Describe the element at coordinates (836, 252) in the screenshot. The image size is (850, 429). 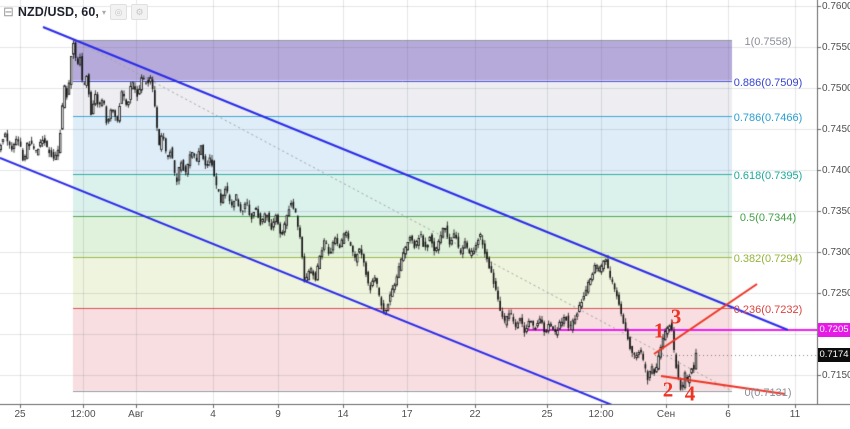
I see `price-tick-label: 0.7300` at that location.